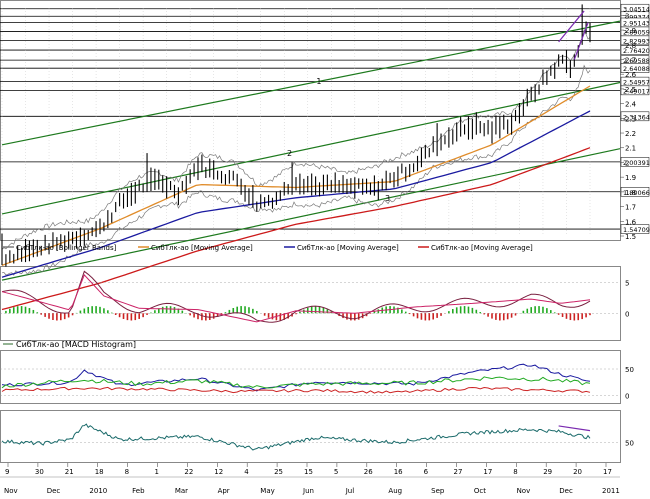 This screenshot has width=650, height=499. Describe the element at coordinates (296, 382) in the screenshot. I see `stoch-green-line` at that location.